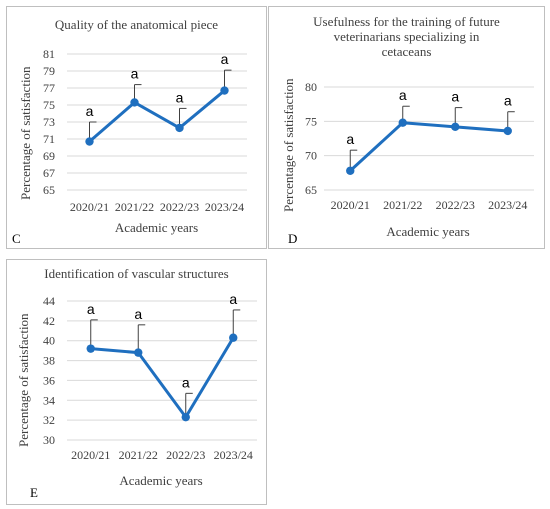 Image resolution: width=550 pixels, height=509 pixels. What do you see at coordinates (49, 420) in the screenshot?
I see `y-tick-label: 32` at bounding box center [49, 420].